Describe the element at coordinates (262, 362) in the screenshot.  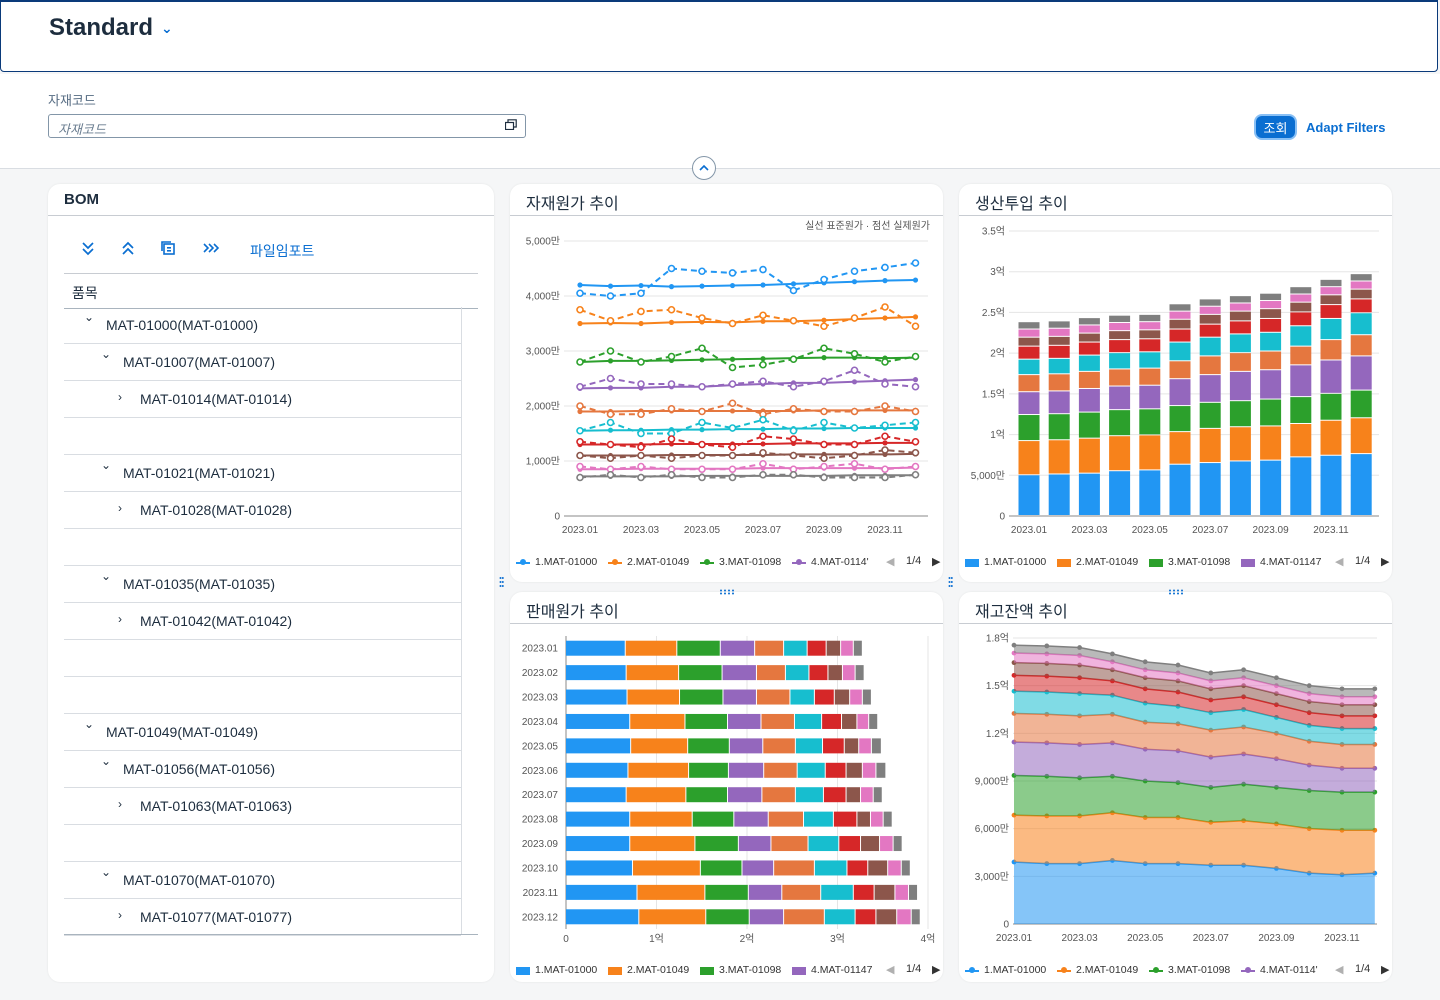
I see `tree-row: ⌄ MAT-01007(MAT-01007)` at that location.